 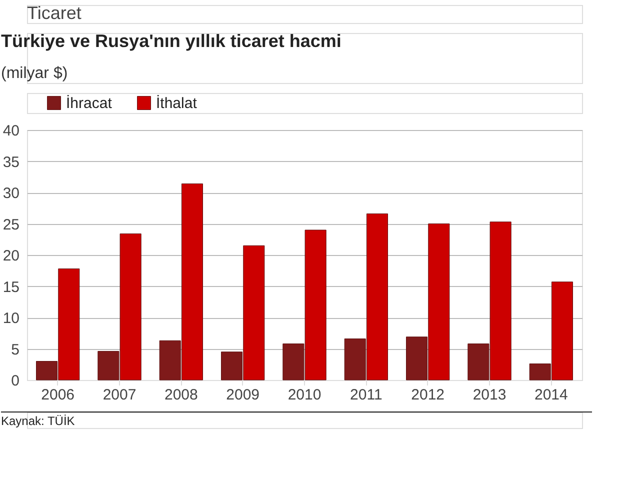 What do you see at coordinates (181, 395) in the screenshot?
I see `x-tick-label: 2008` at bounding box center [181, 395].